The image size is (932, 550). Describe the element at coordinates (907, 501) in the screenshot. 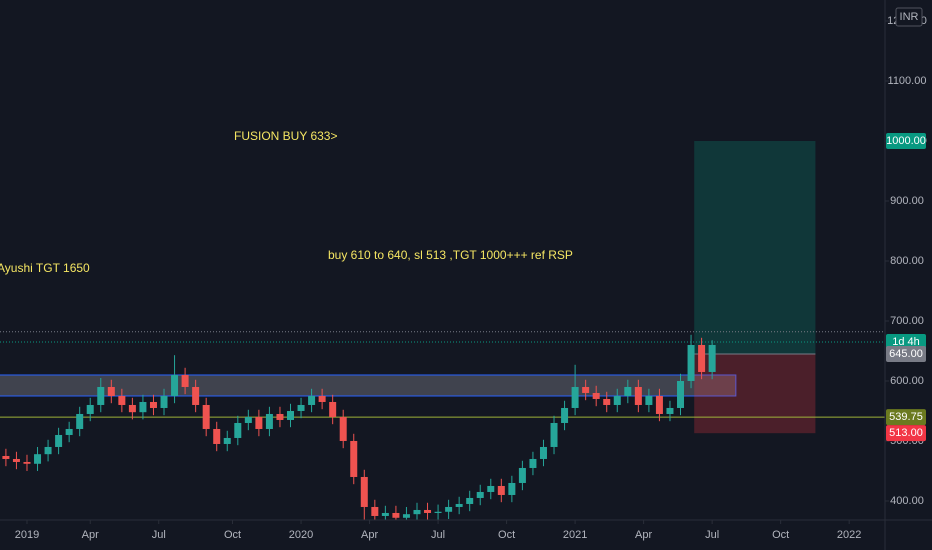

I see `y-tick-label: 400.00` at that location.